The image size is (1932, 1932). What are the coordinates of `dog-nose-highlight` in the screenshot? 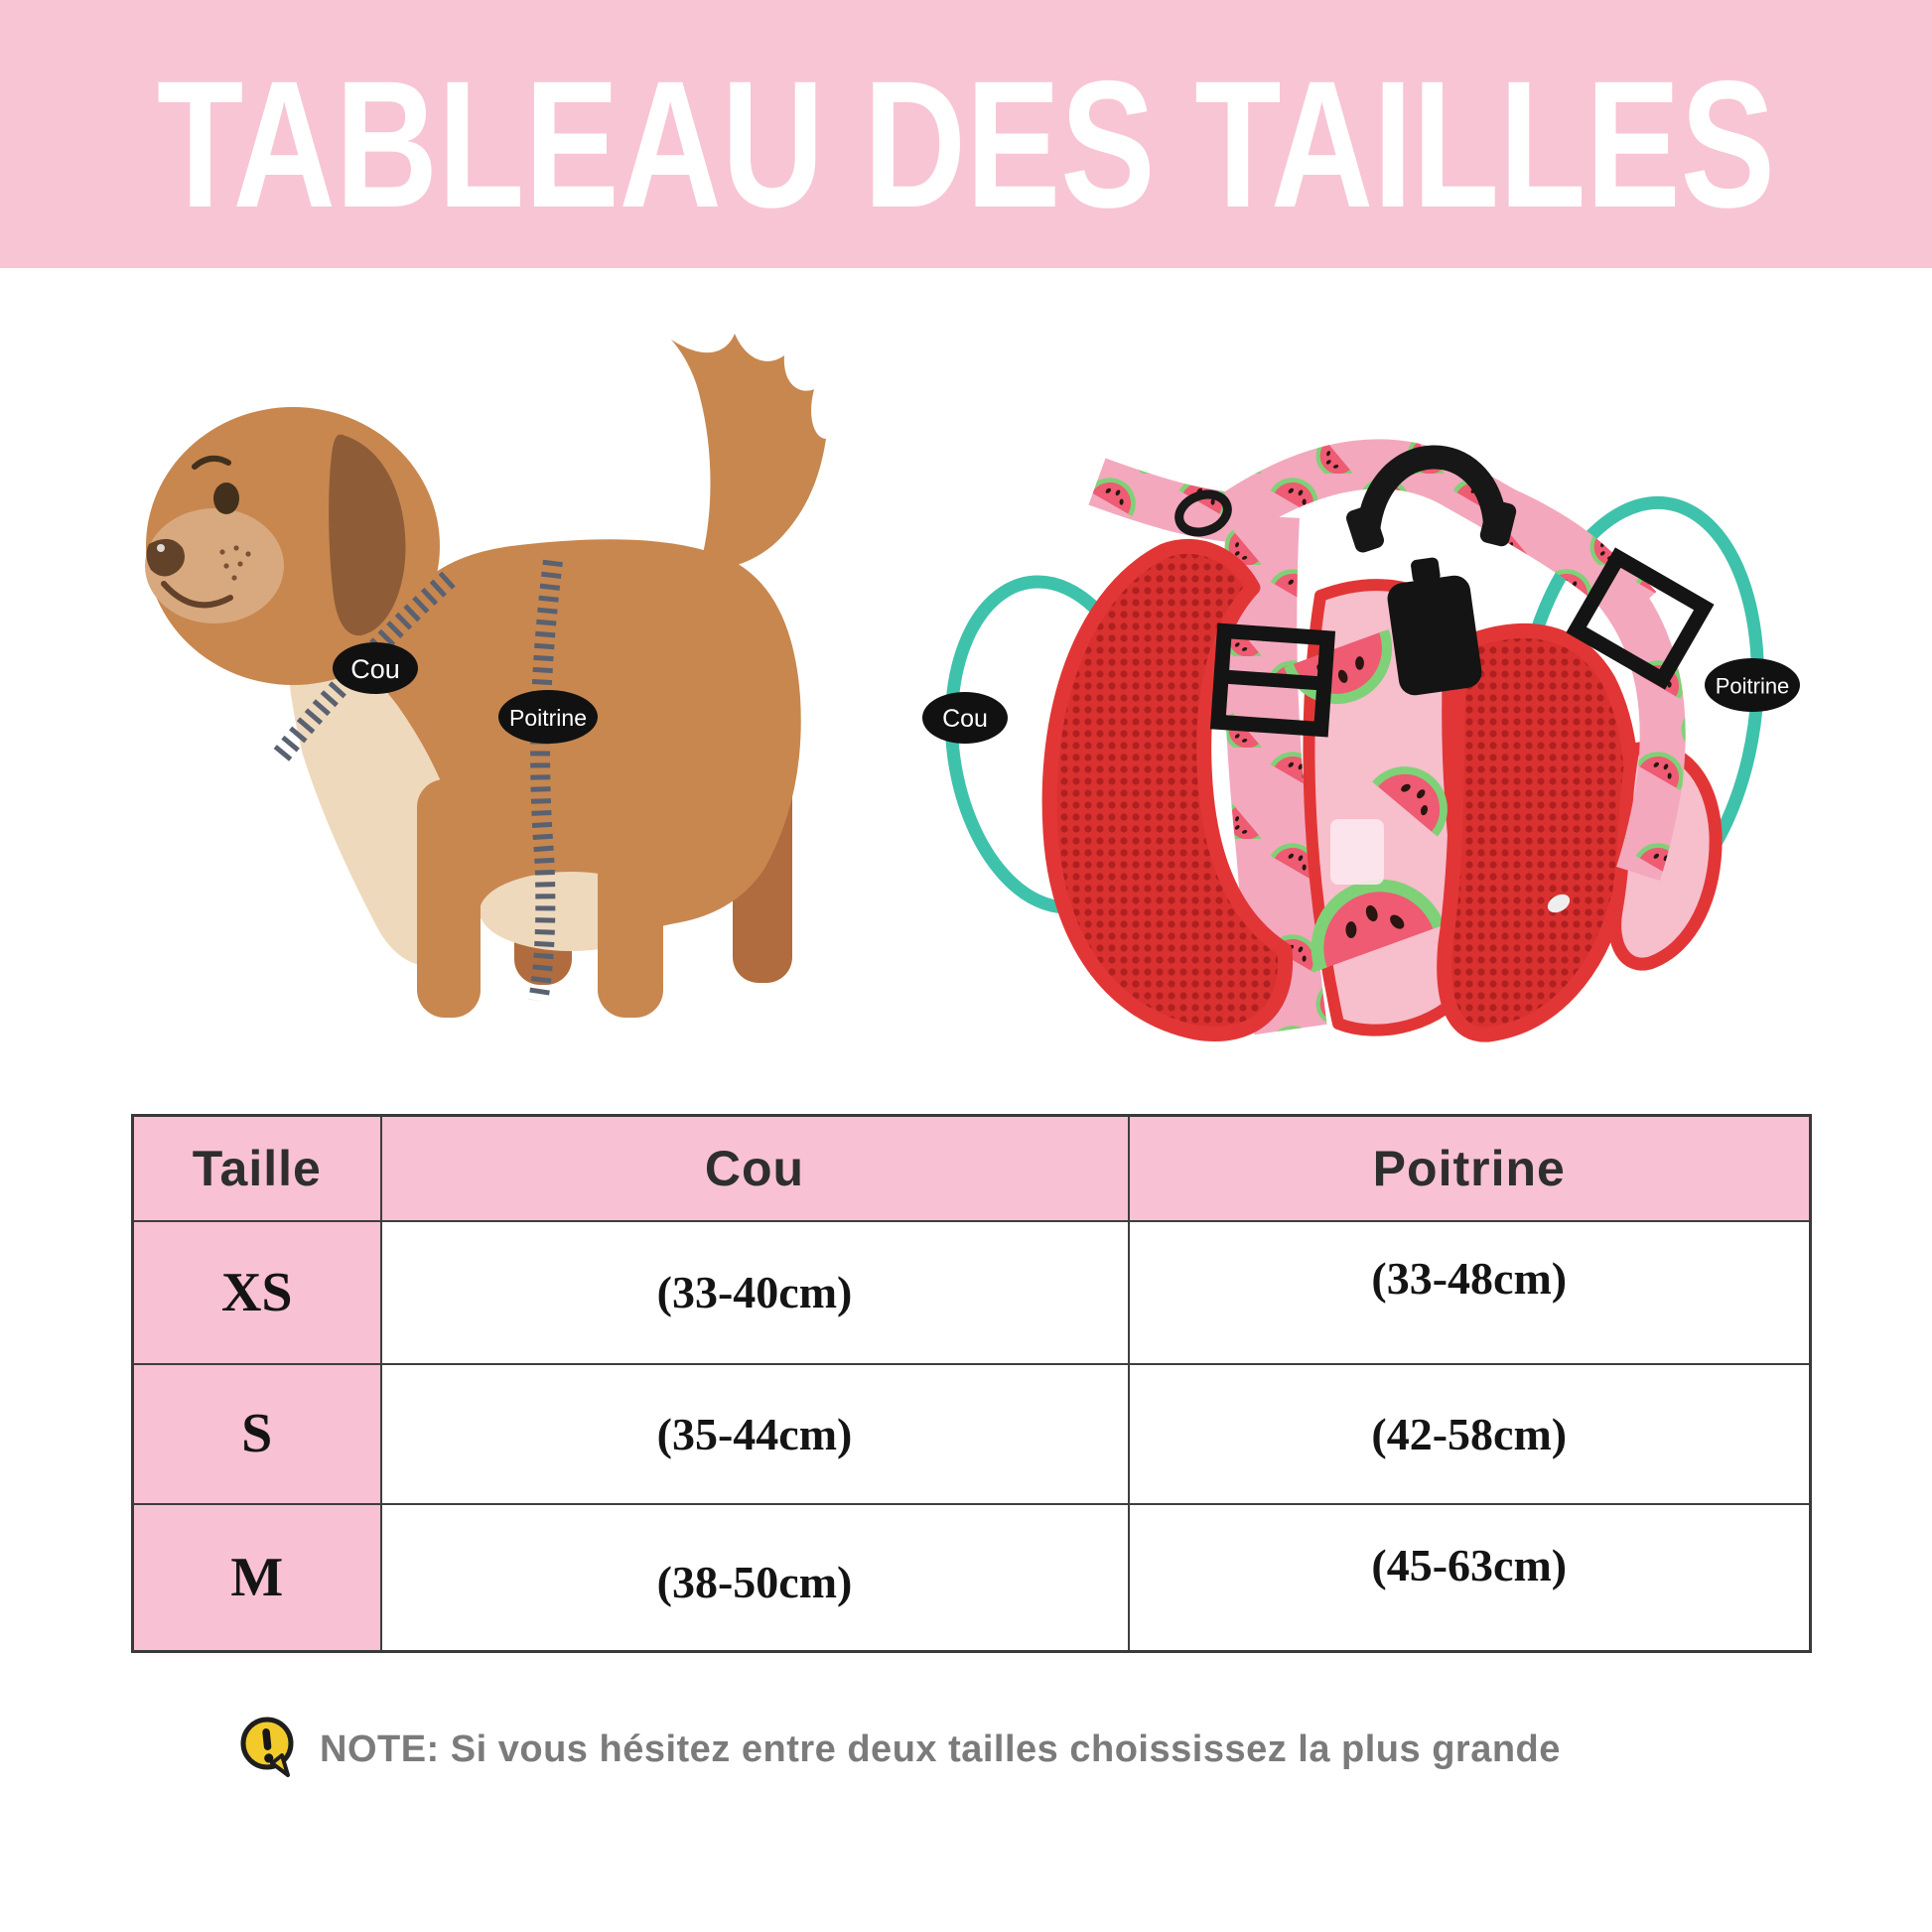 It's located at (161, 548).